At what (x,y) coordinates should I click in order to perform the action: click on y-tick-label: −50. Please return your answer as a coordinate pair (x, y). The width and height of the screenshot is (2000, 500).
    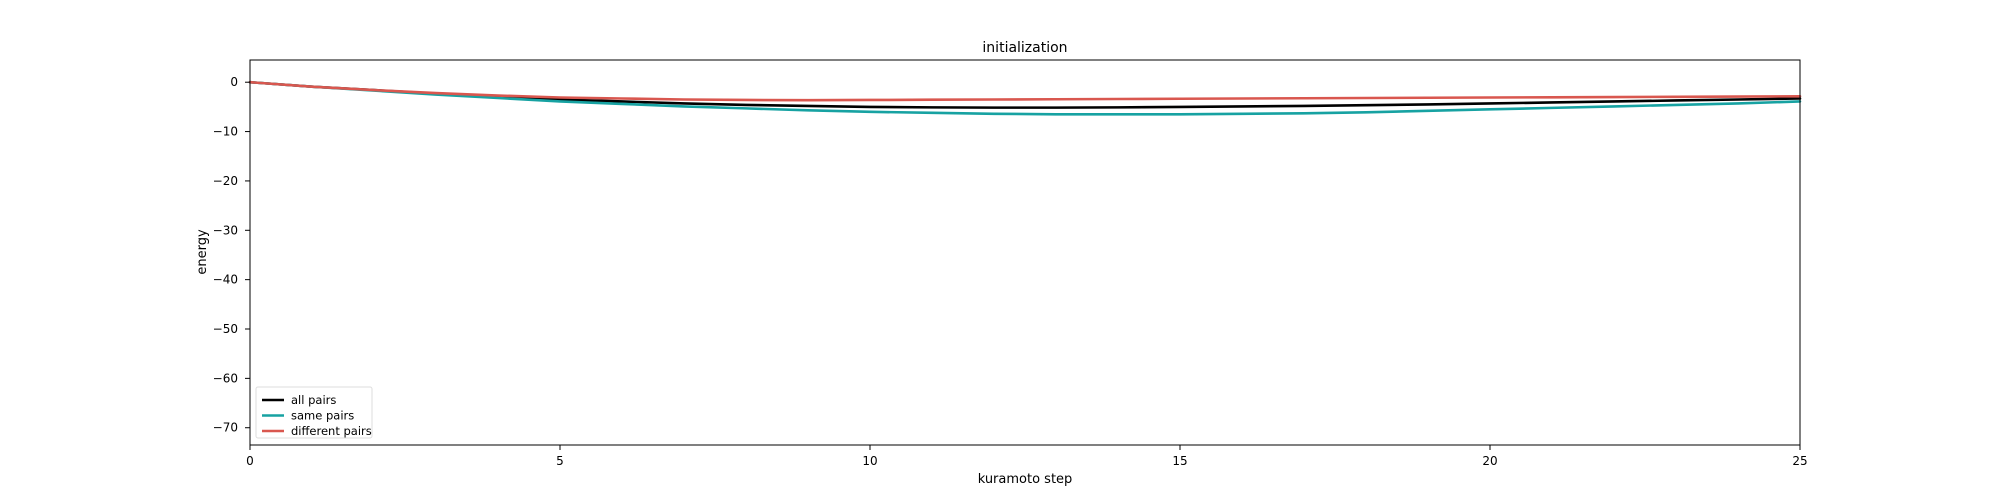
    Looking at the image, I should click on (225, 329).